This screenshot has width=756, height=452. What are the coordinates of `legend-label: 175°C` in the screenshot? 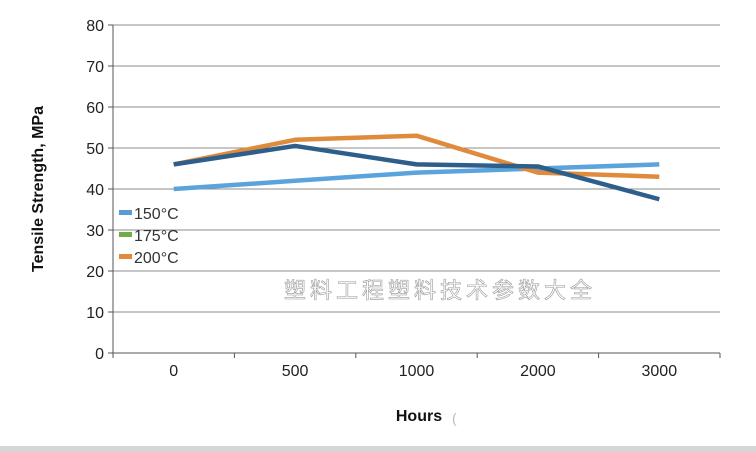 It's located at (156, 236).